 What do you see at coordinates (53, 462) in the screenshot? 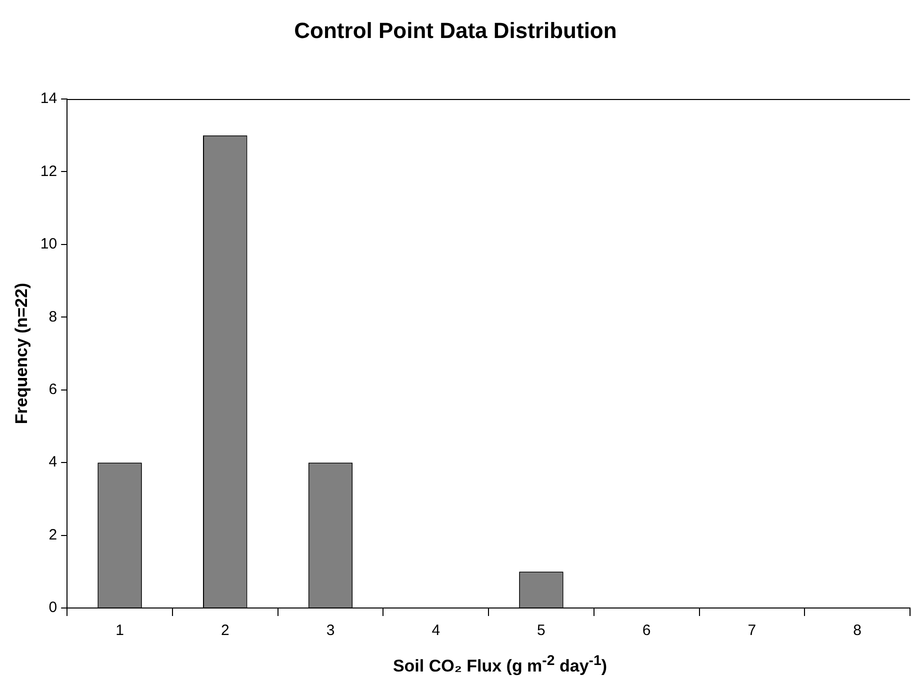
I see `y-tick-label: 4` at bounding box center [53, 462].